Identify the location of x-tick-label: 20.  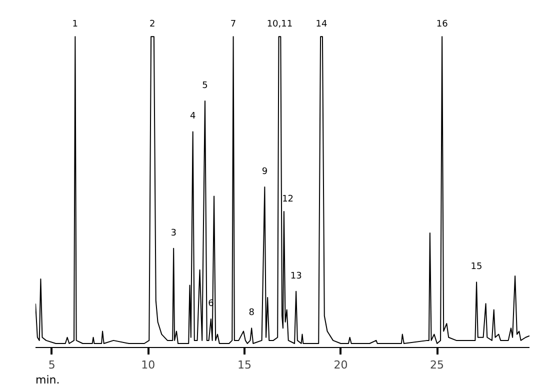
(341, 365).